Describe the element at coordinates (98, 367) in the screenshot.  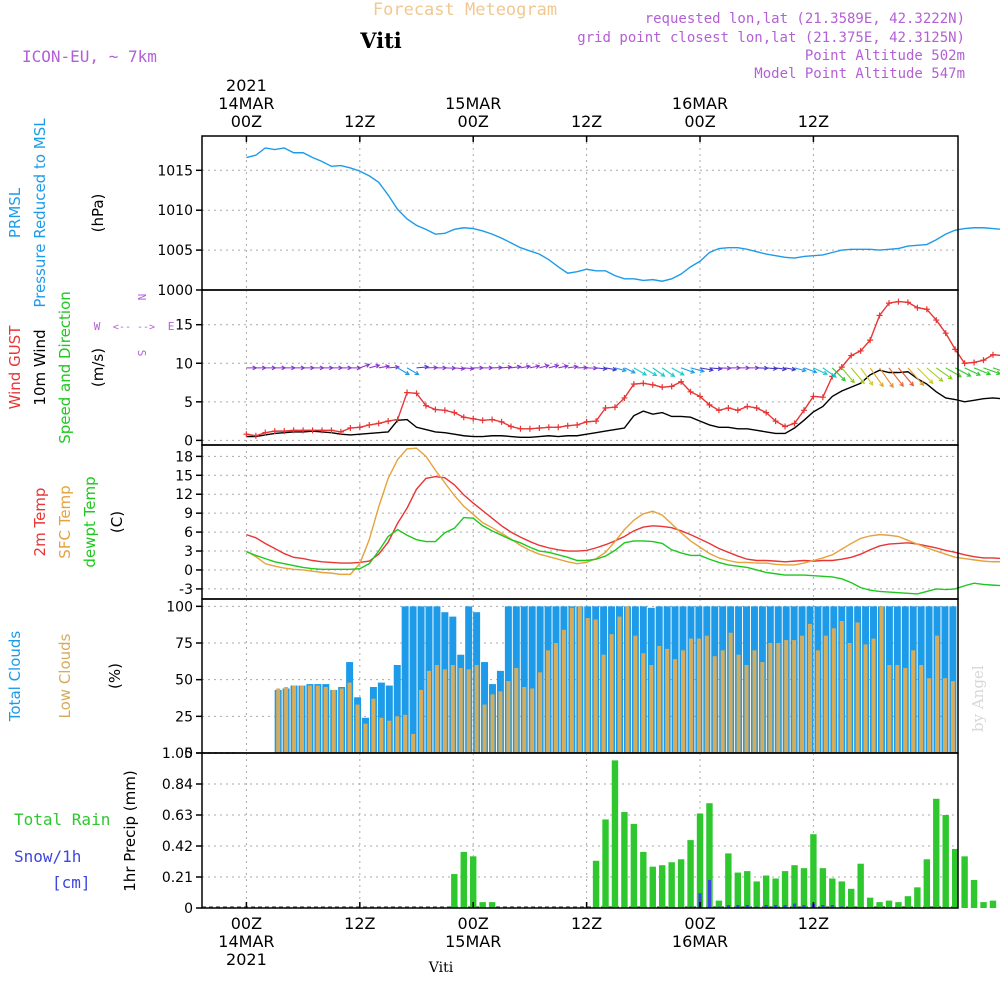
I see `y-axis-label: (m/s)` at that location.